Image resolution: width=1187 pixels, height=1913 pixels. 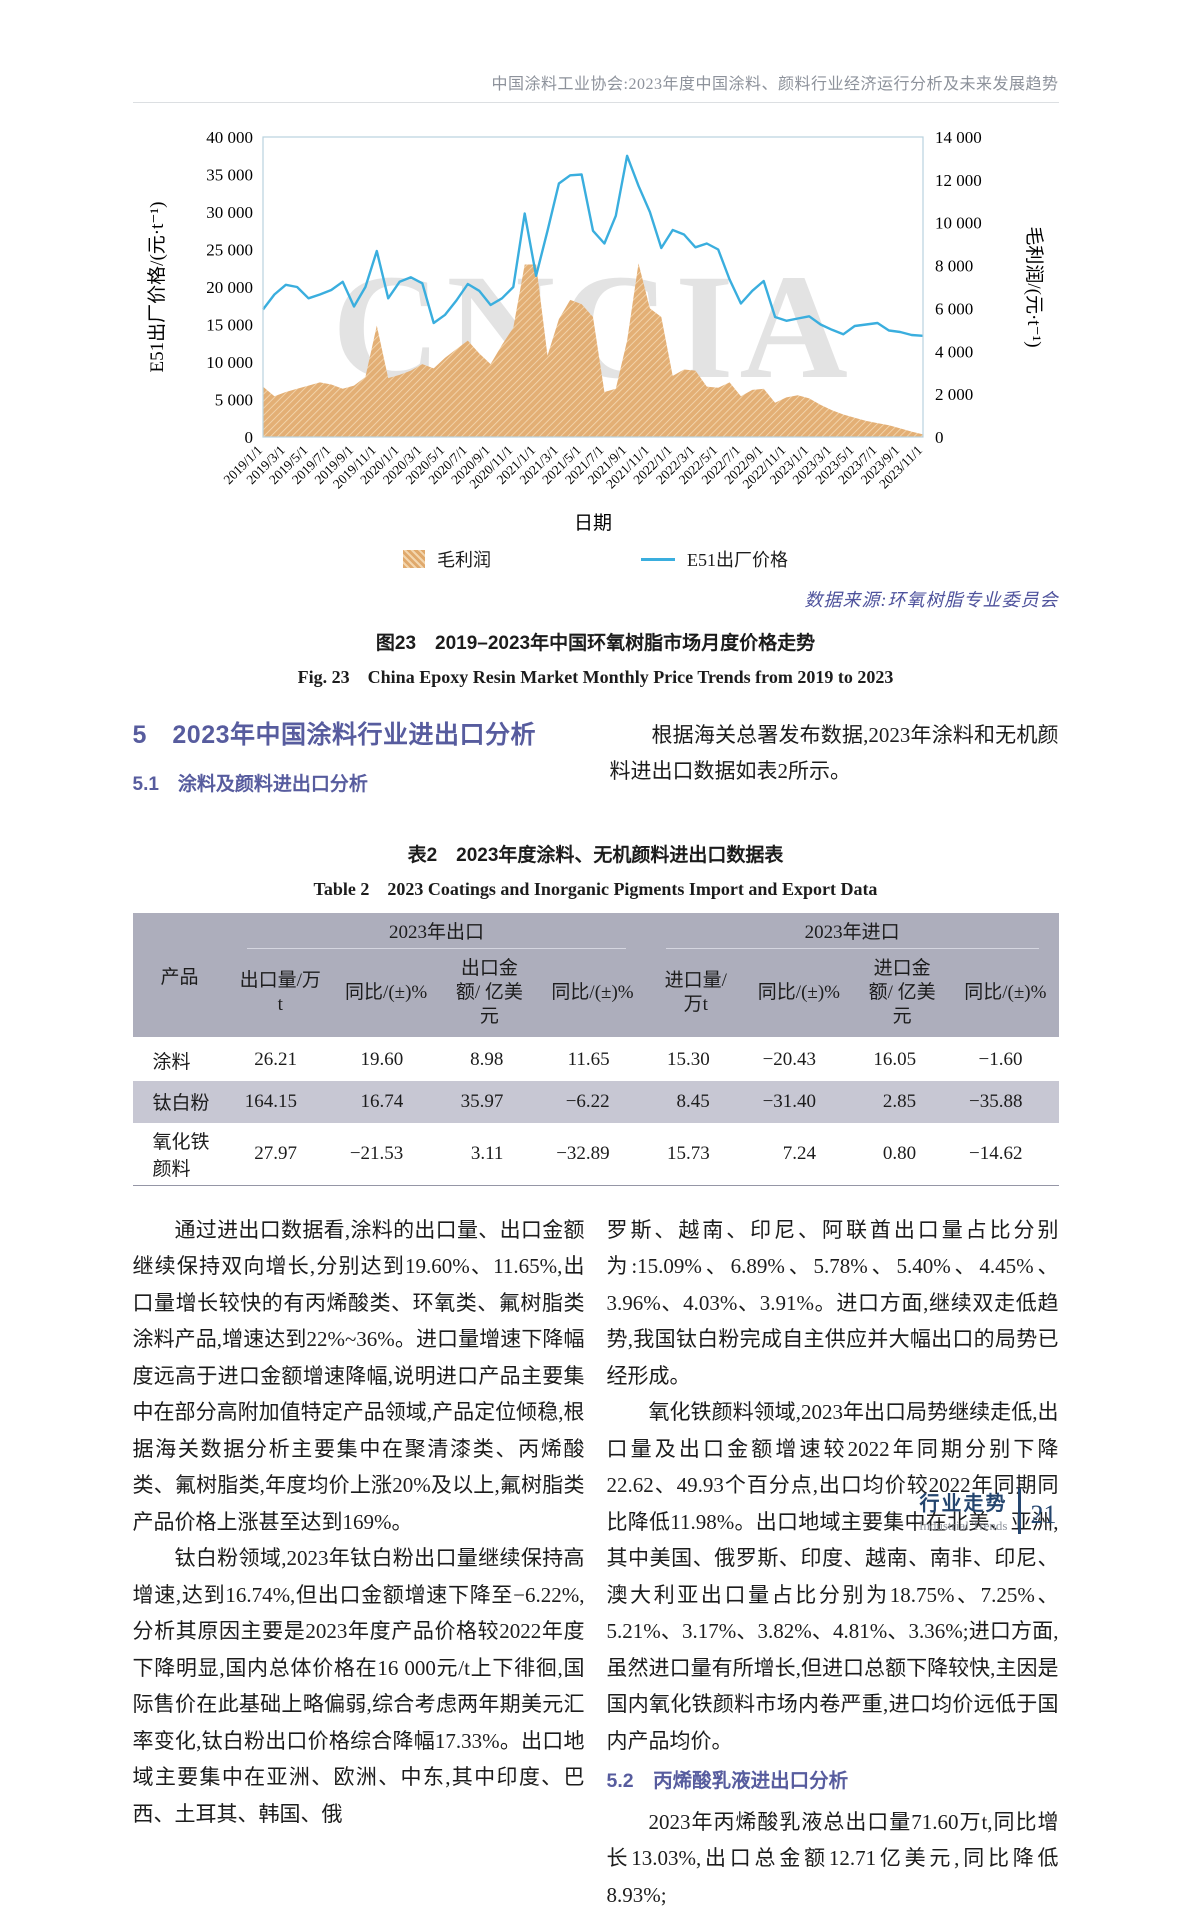 I want to click on right-axis-tick: 4 000, so click(x=954, y=351).